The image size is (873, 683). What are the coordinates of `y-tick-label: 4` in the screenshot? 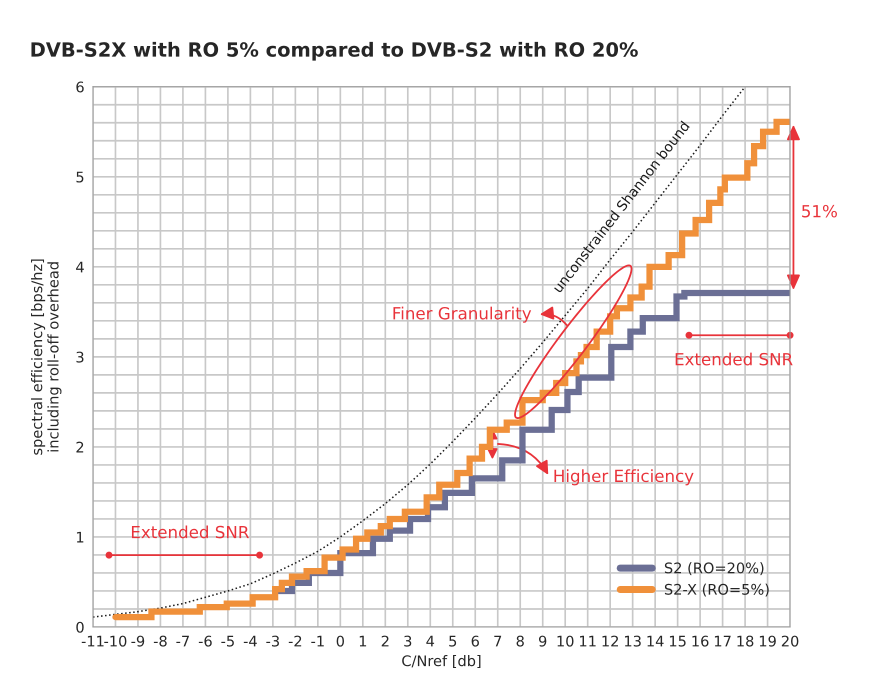 It's located at (80, 267).